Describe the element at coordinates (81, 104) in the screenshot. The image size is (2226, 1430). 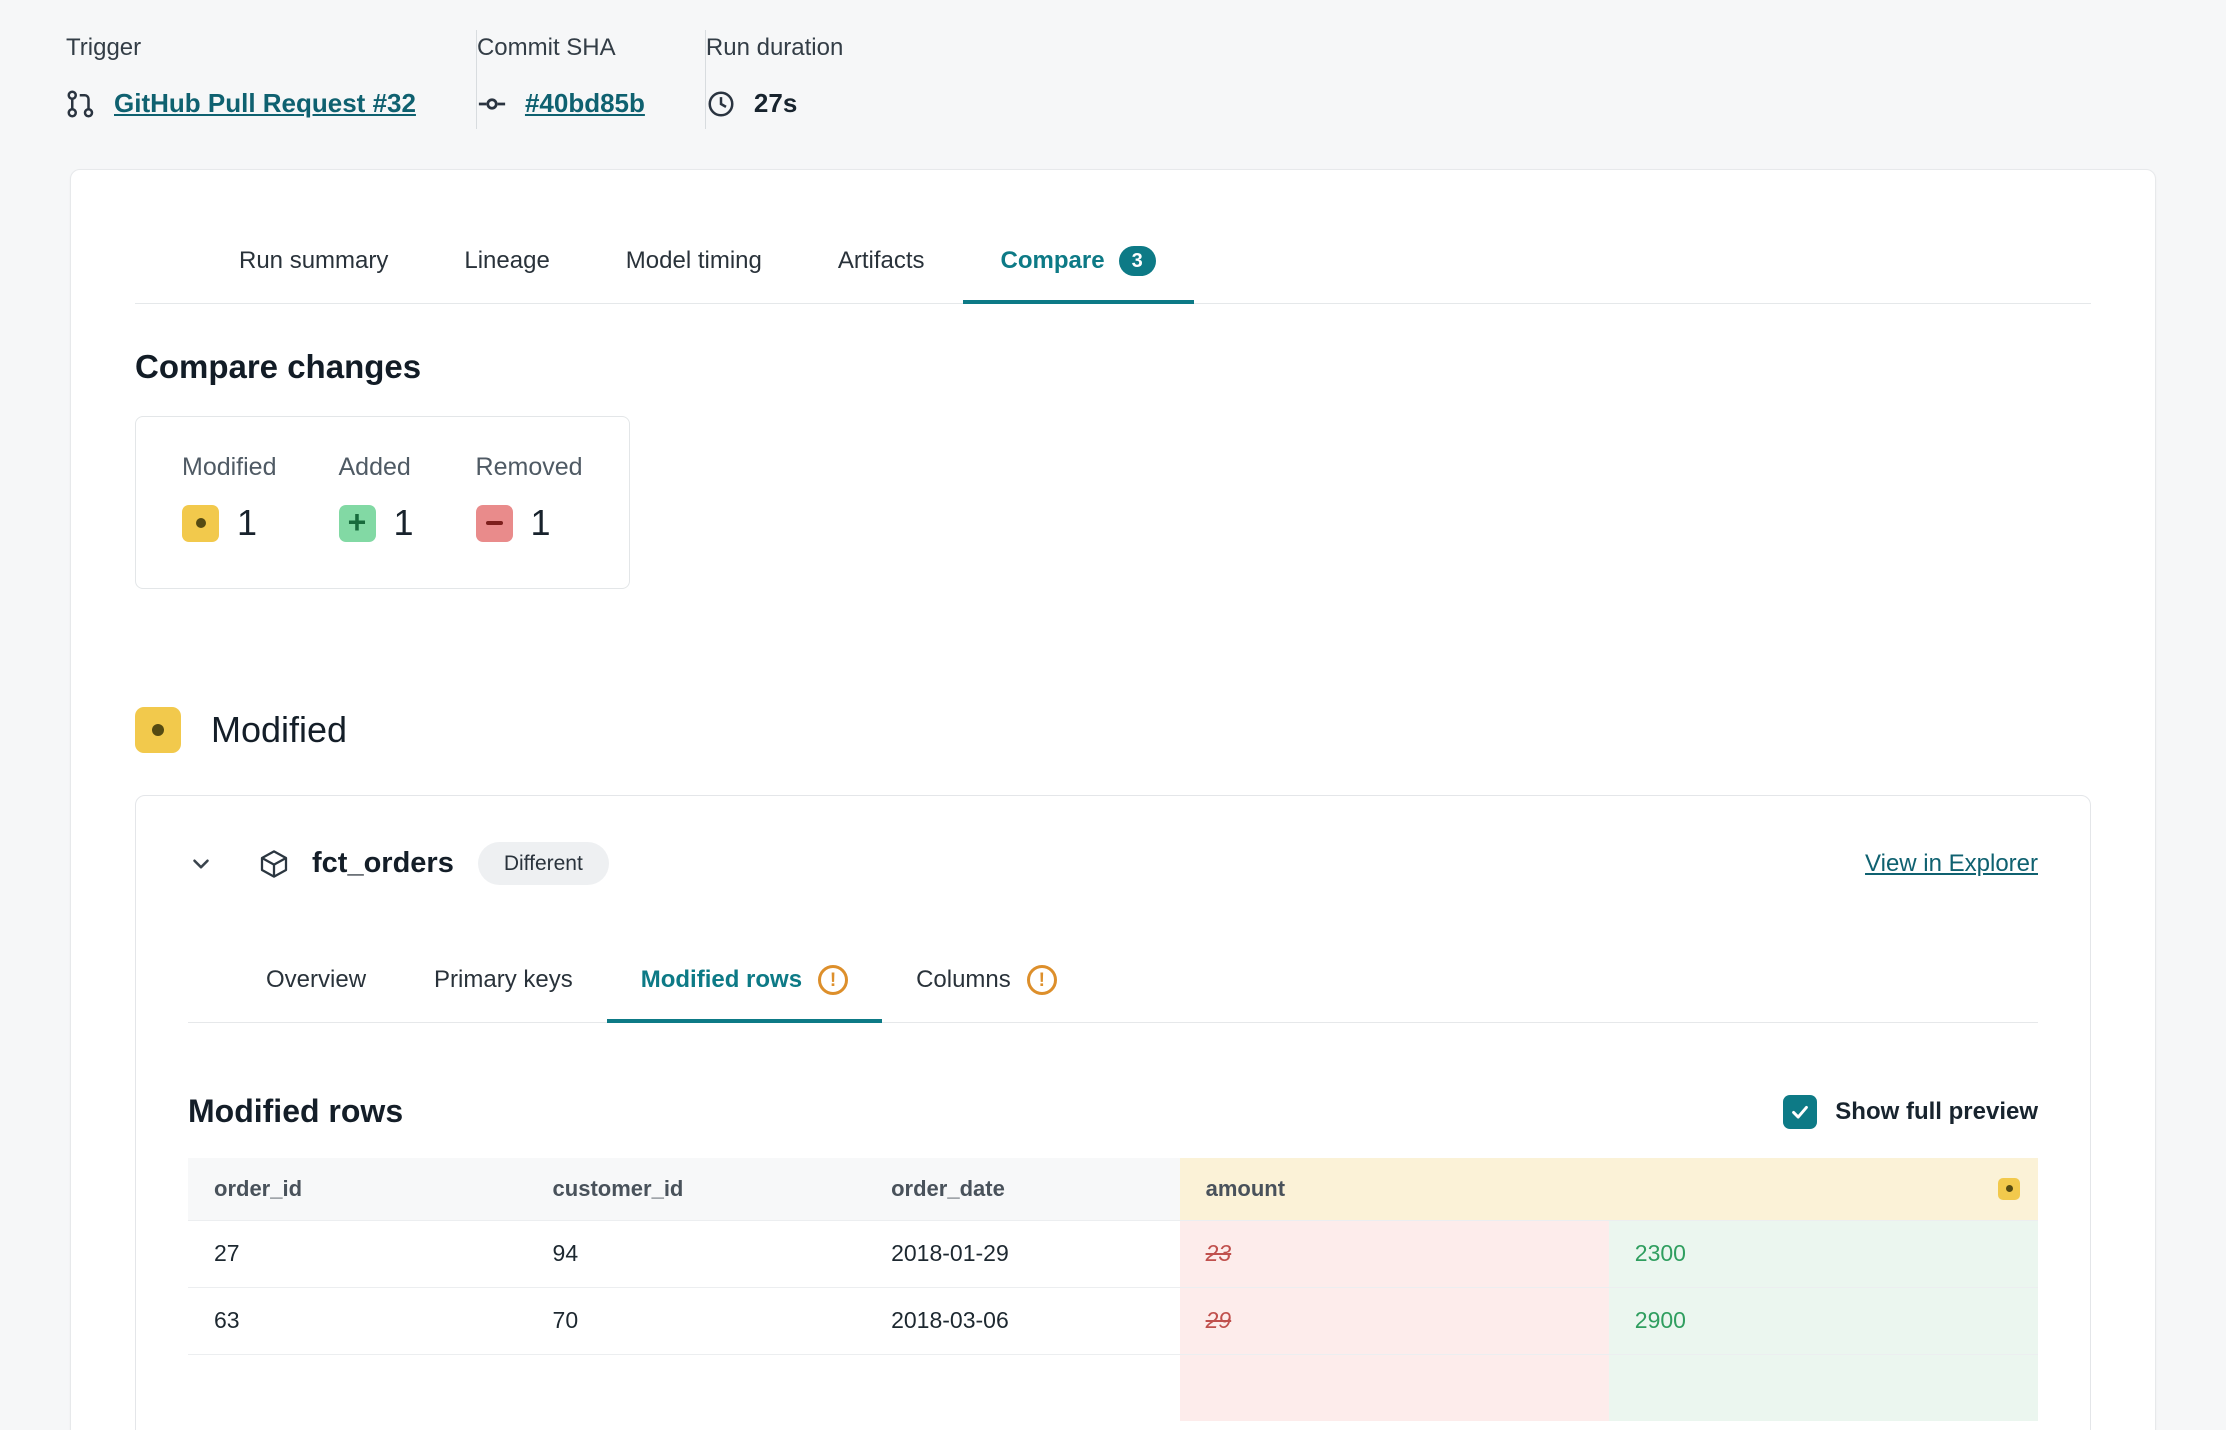
I see `pull-request-icon` at that location.